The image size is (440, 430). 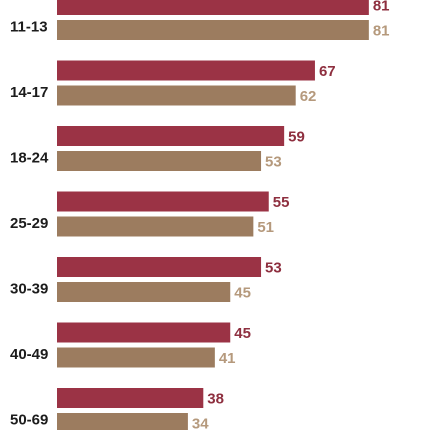 I want to click on category-label: 11-13, so click(x=29, y=27).